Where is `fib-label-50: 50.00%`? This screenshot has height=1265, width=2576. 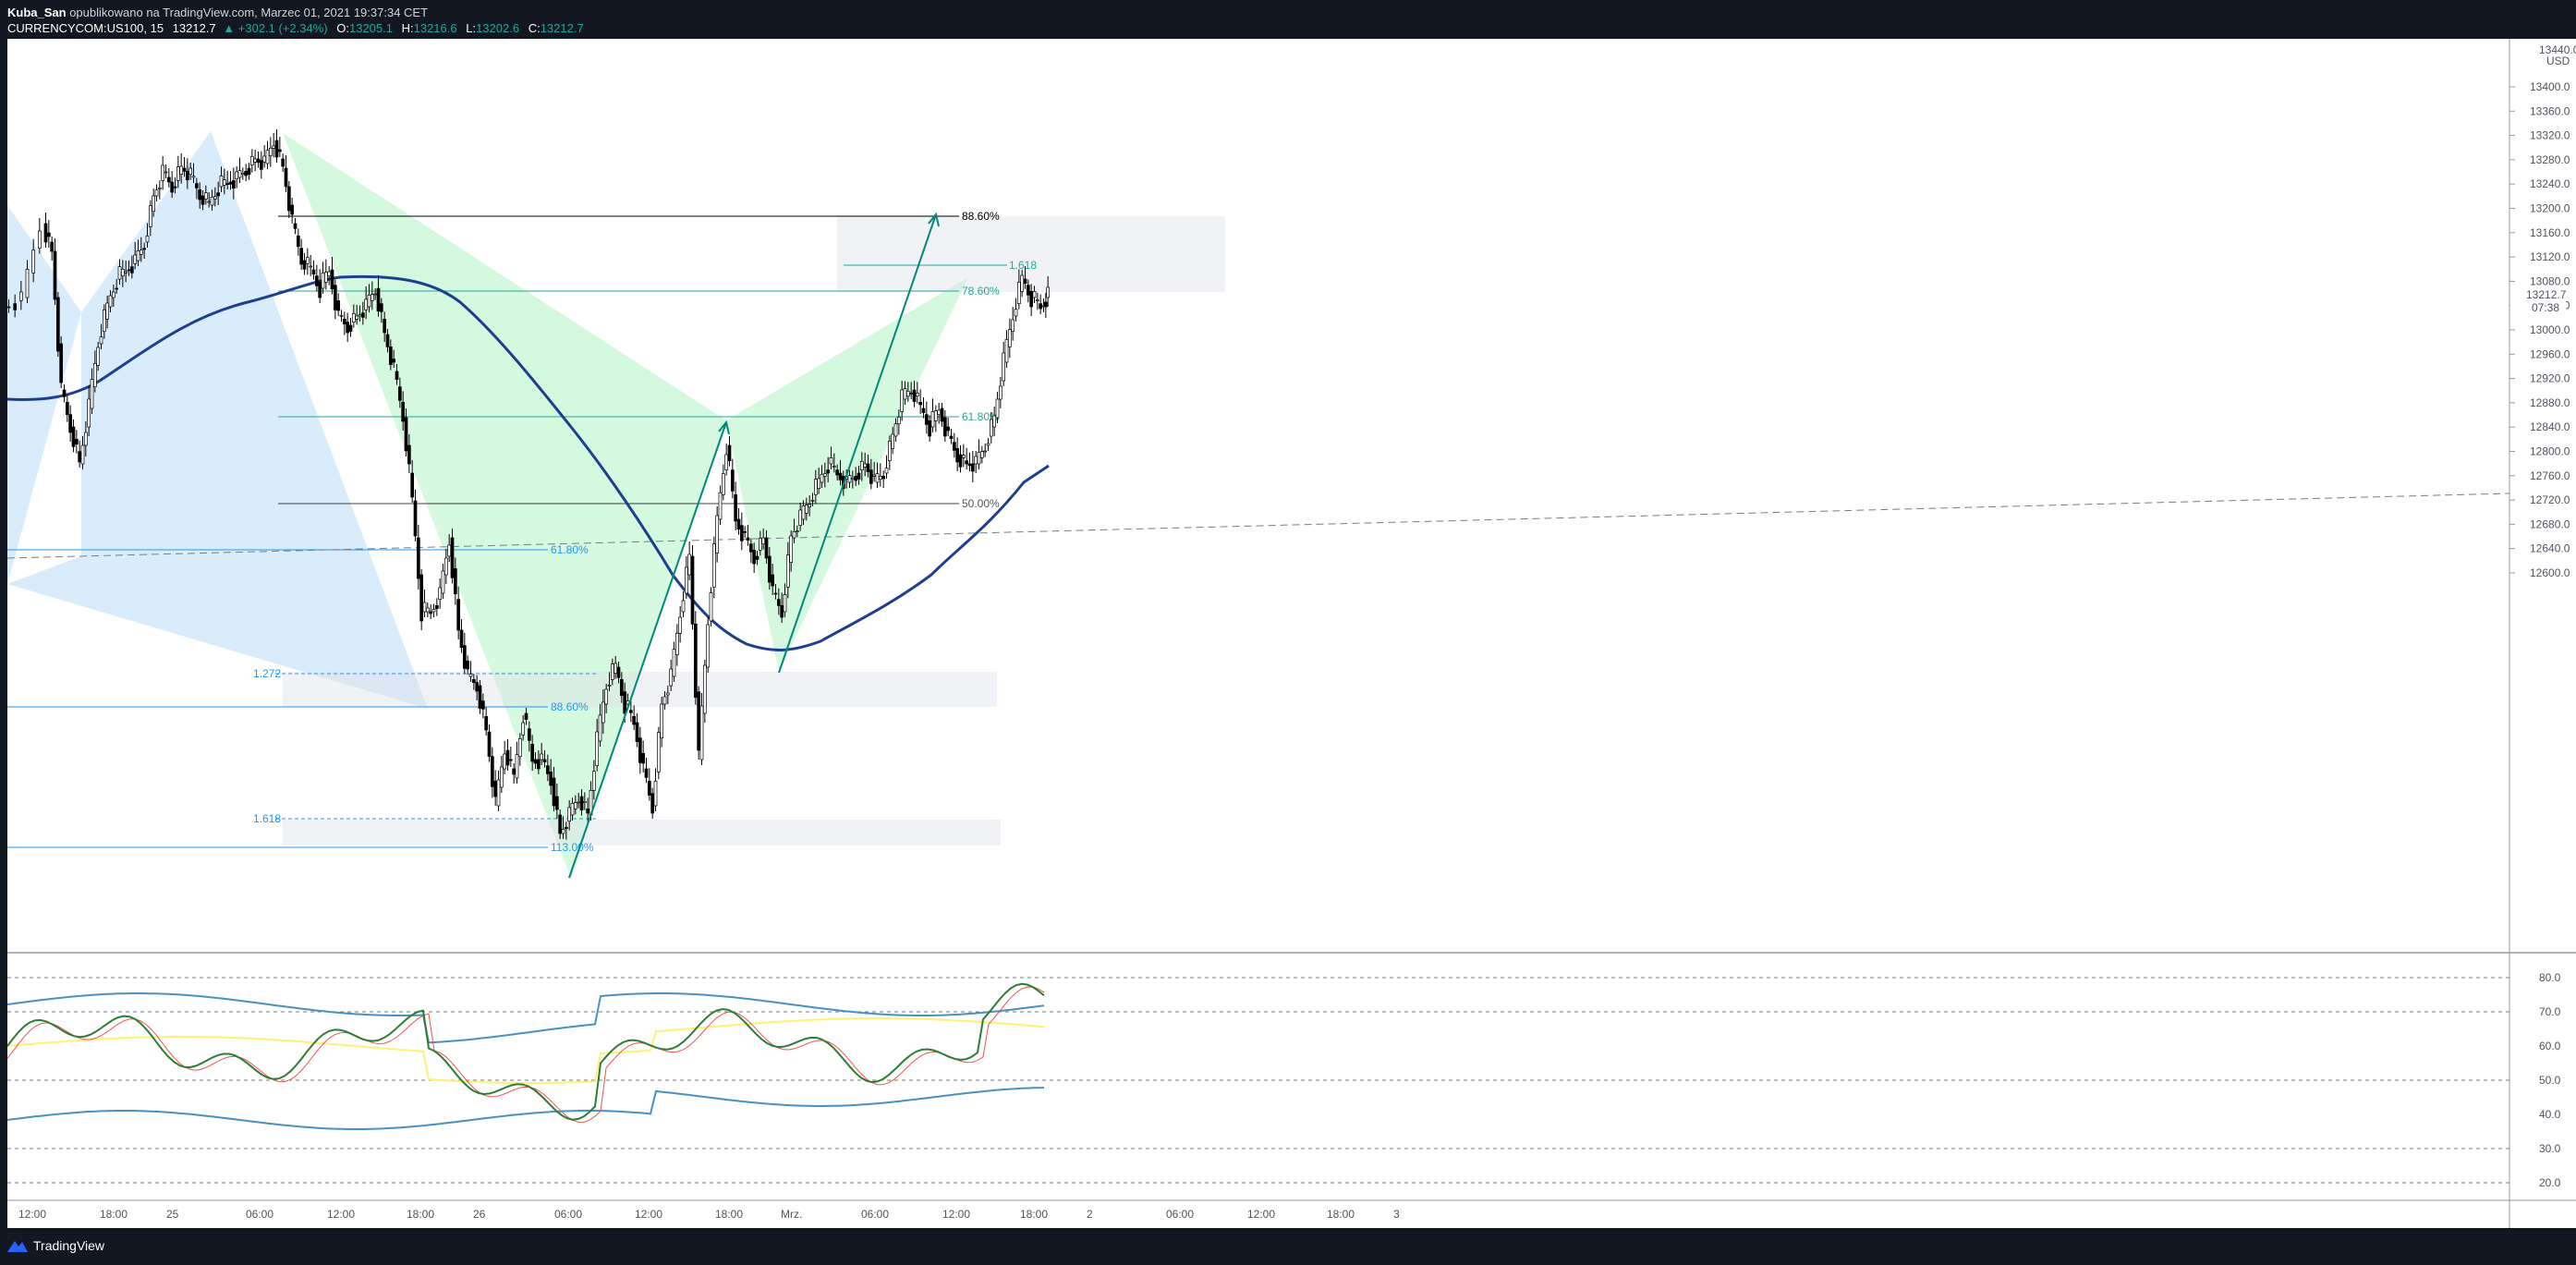
fib-label-50: 50.00% is located at coordinates (981, 503).